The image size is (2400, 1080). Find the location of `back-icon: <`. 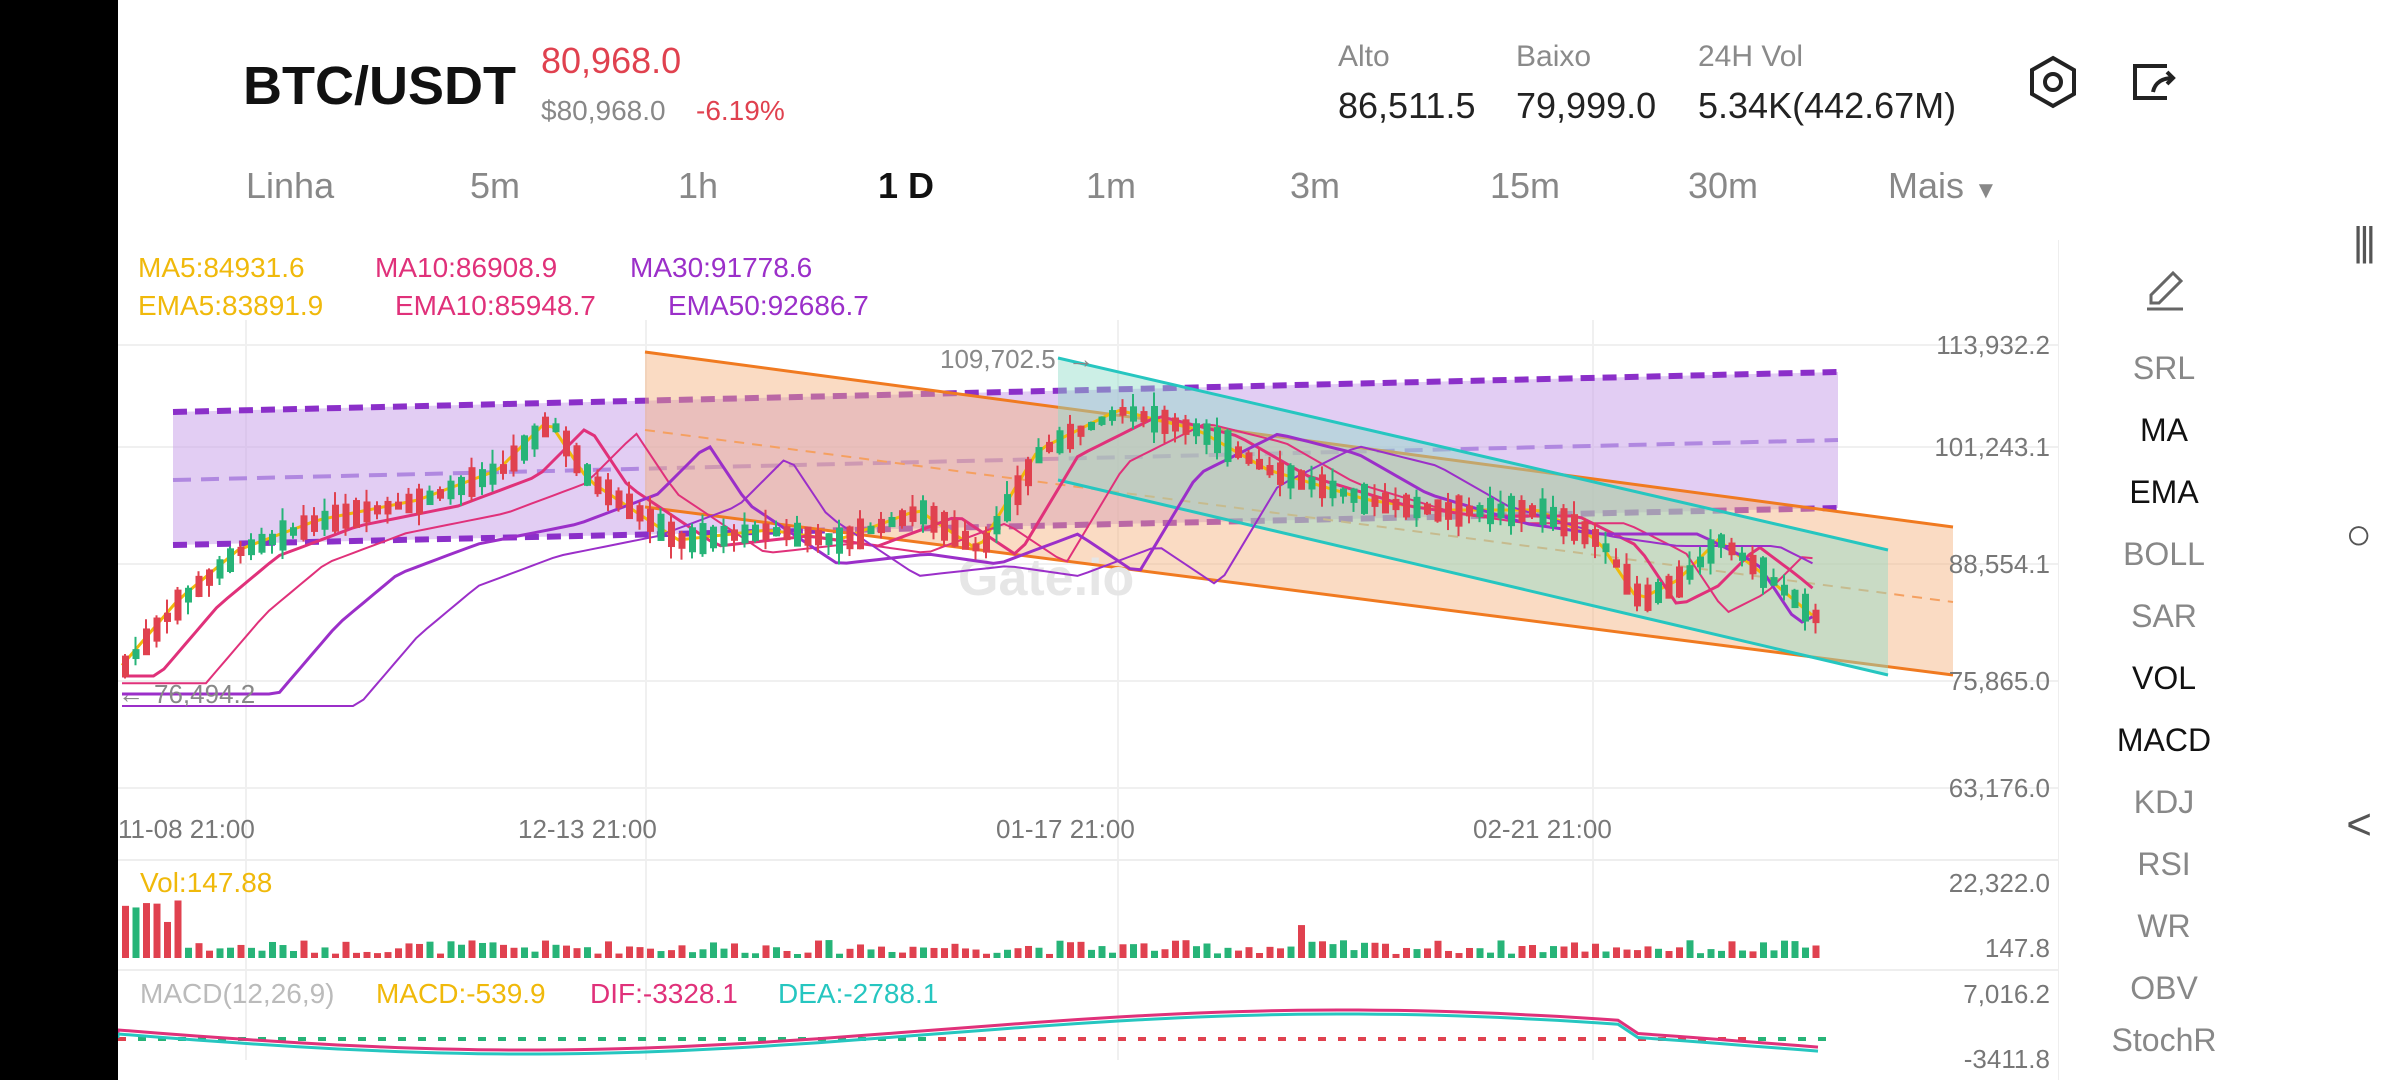

back-icon: < is located at coordinates (2359, 824).